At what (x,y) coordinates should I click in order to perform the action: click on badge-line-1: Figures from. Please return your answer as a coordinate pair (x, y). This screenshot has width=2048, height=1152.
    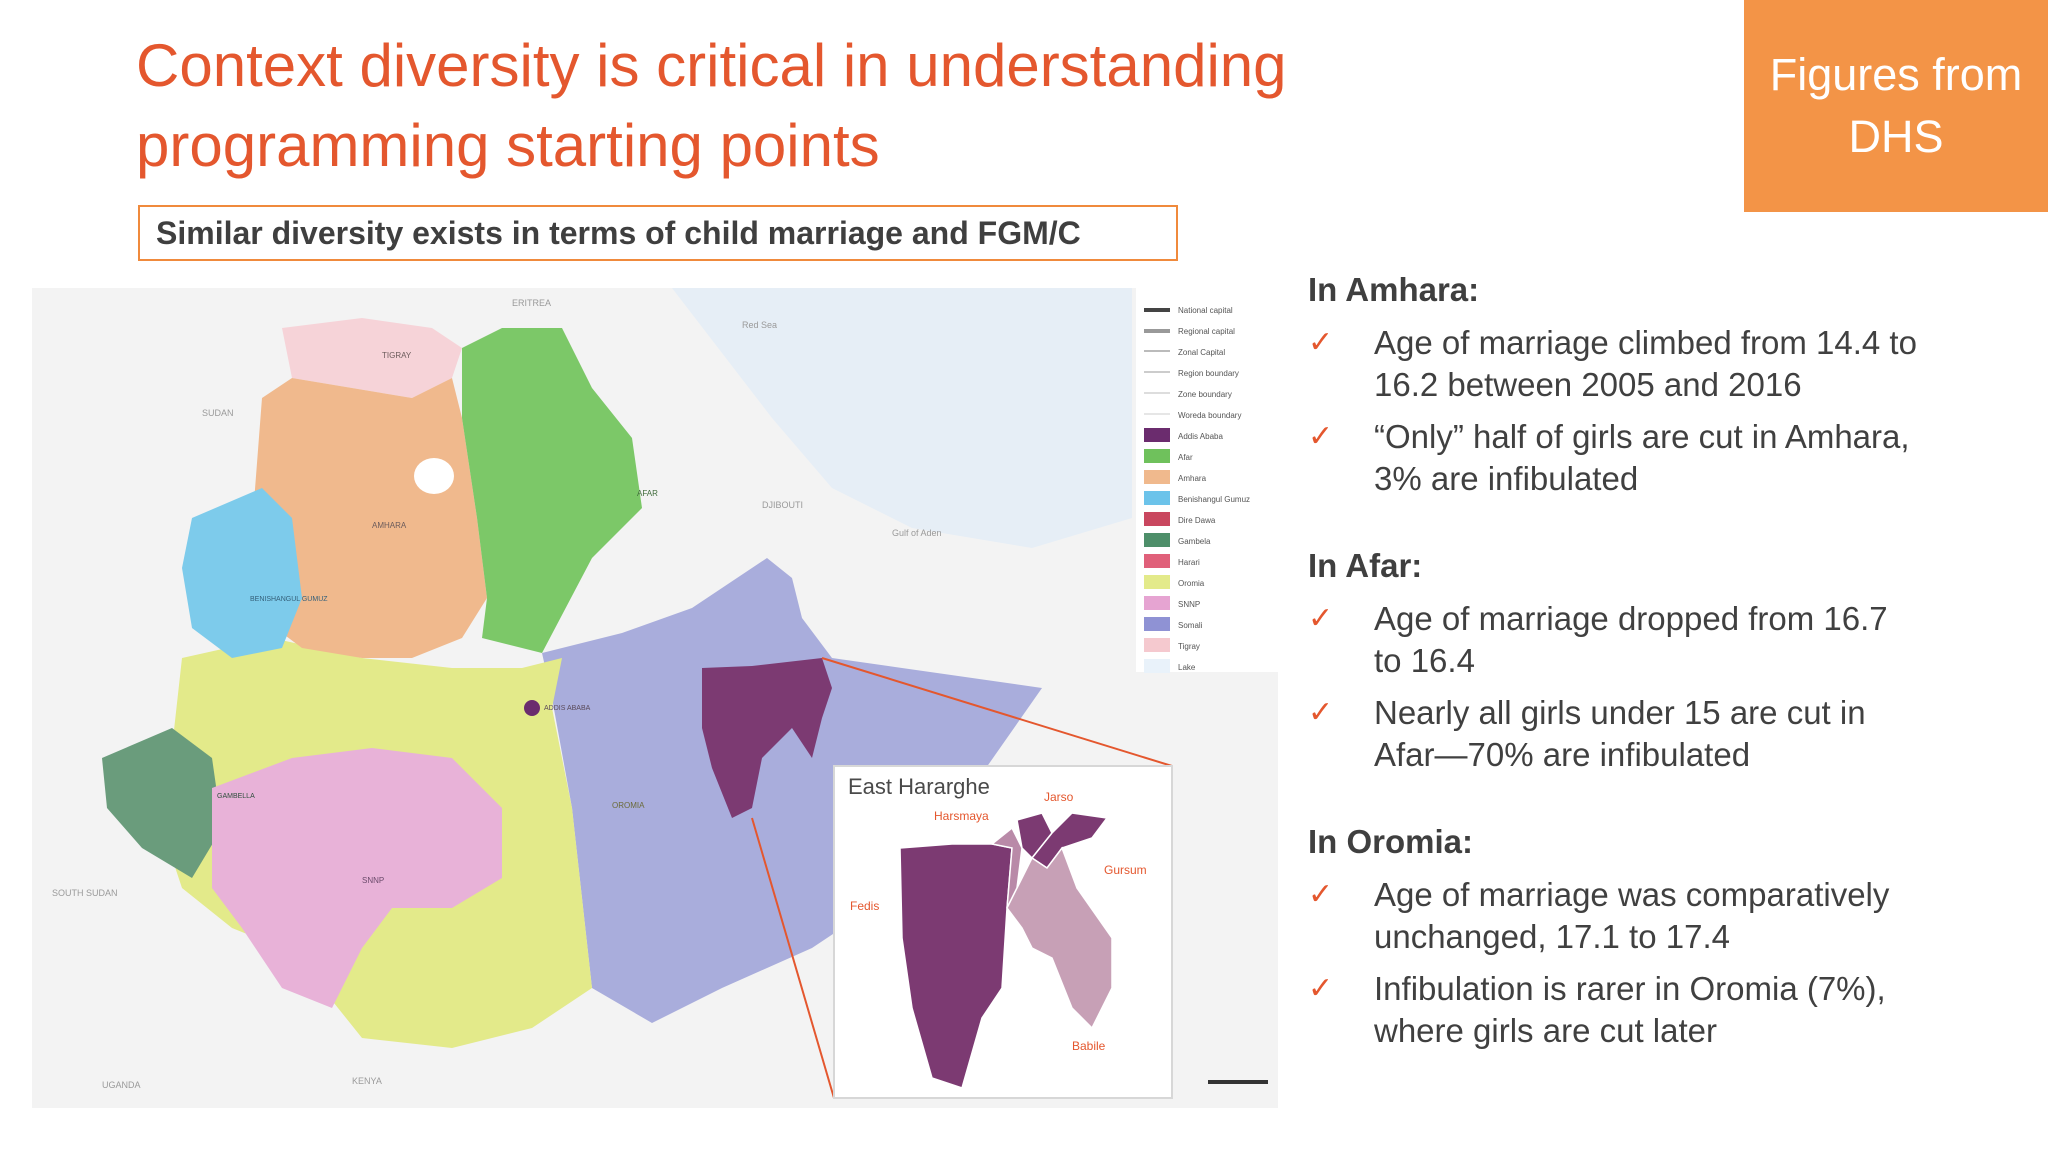
    Looking at the image, I should click on (1896, 74).